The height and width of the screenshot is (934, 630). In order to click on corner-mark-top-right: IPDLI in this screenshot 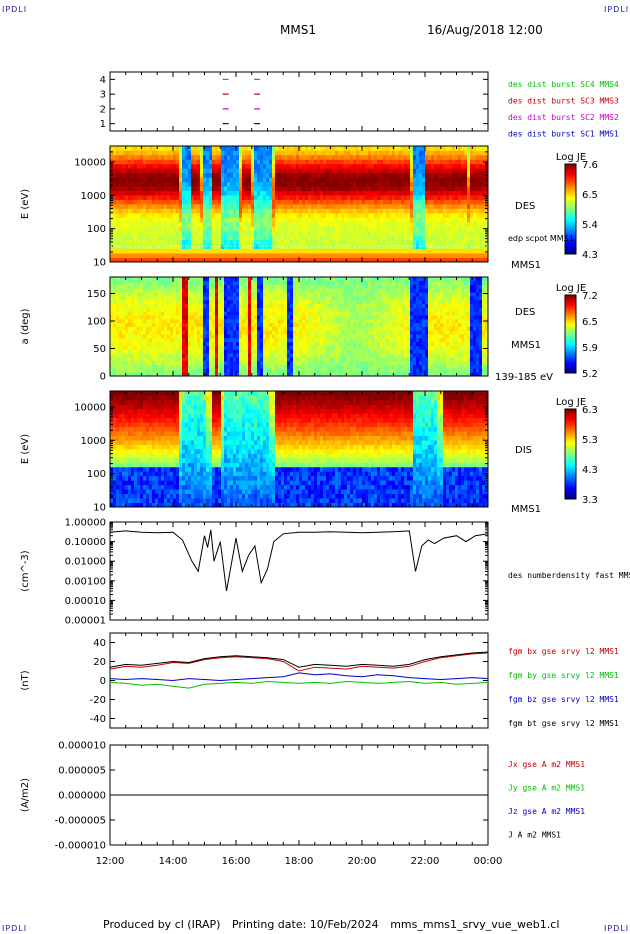, I will do `click(617, 9)`.